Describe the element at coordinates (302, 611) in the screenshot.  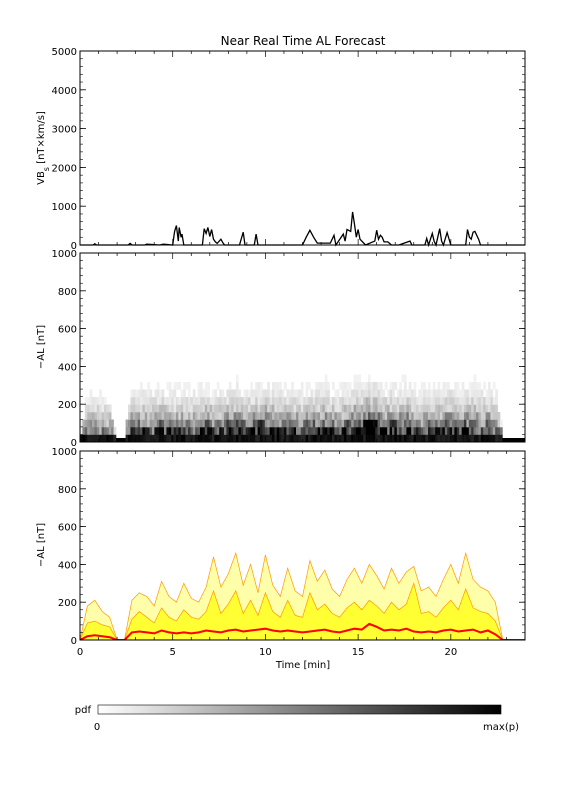
I see `forecast-band-area` at that location.